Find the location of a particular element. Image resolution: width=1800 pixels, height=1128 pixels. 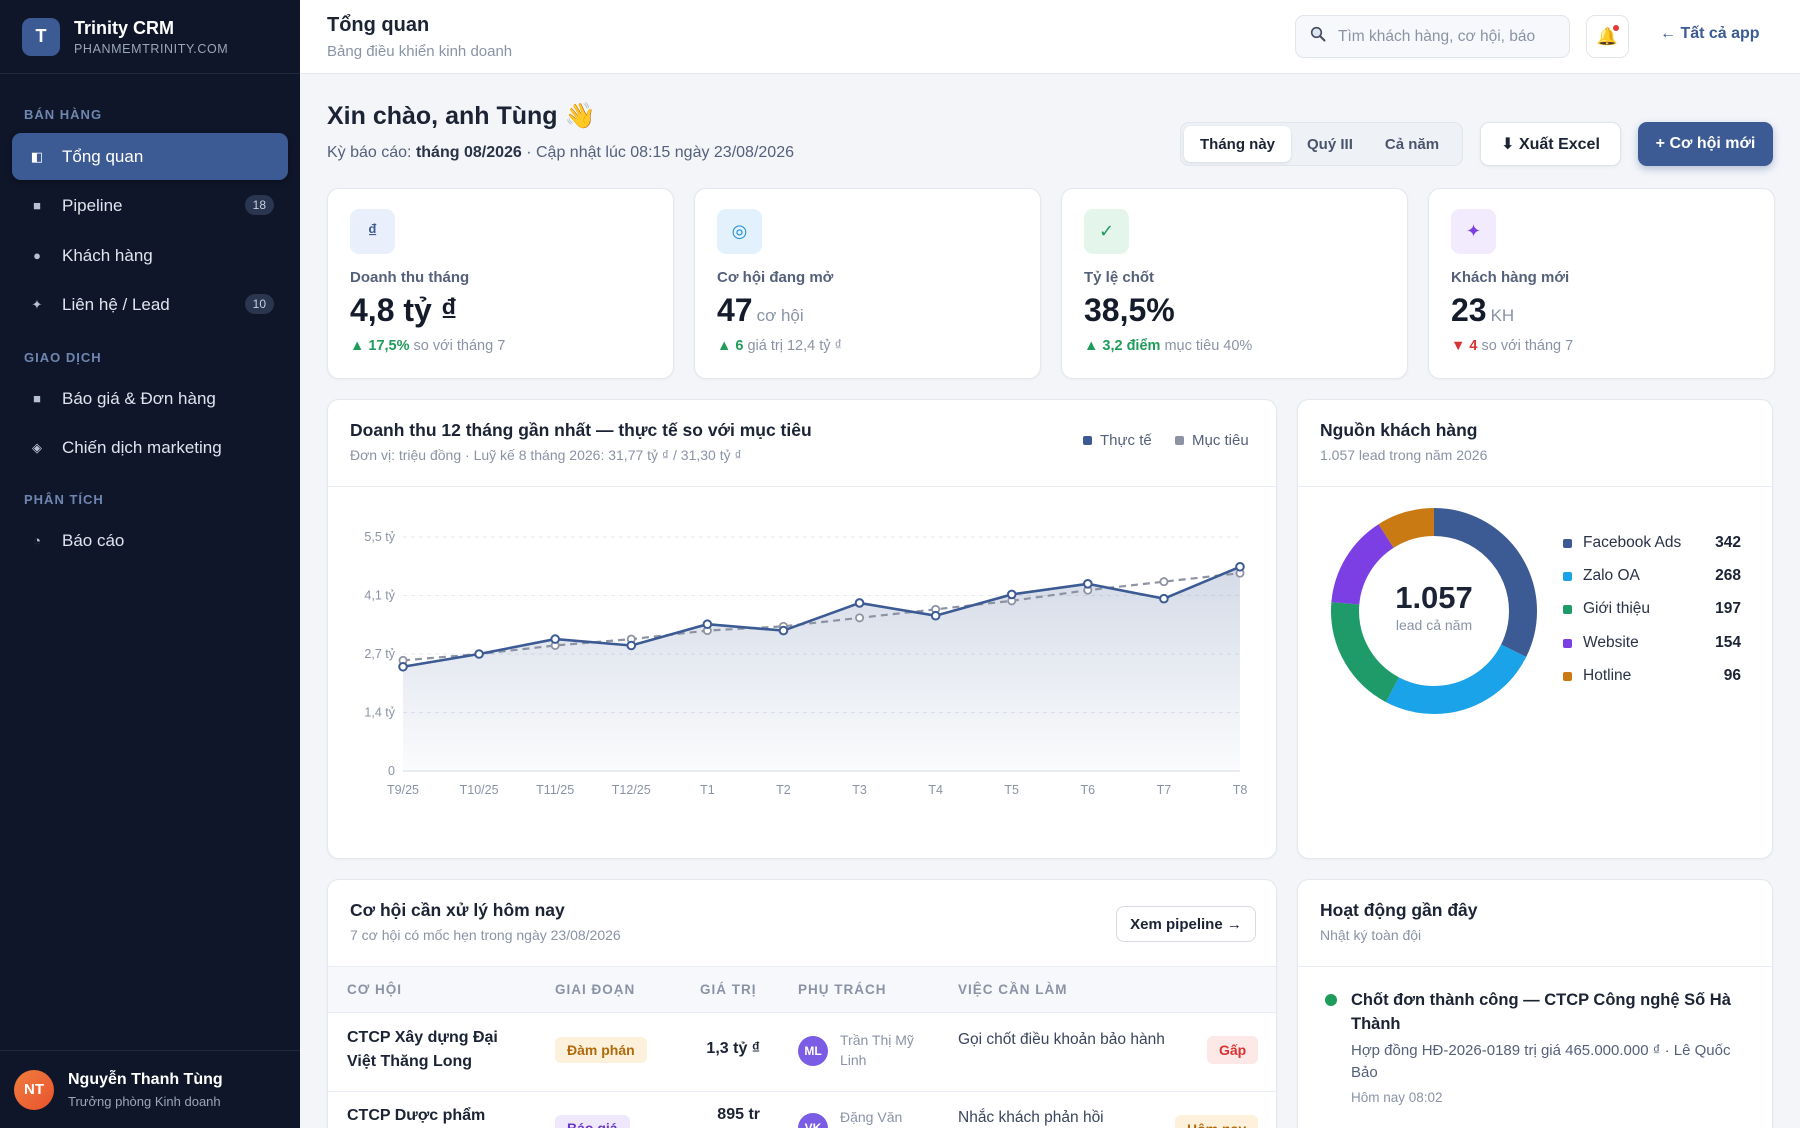

kpi-value-number: 23 is located at coordinates (1469, 310).